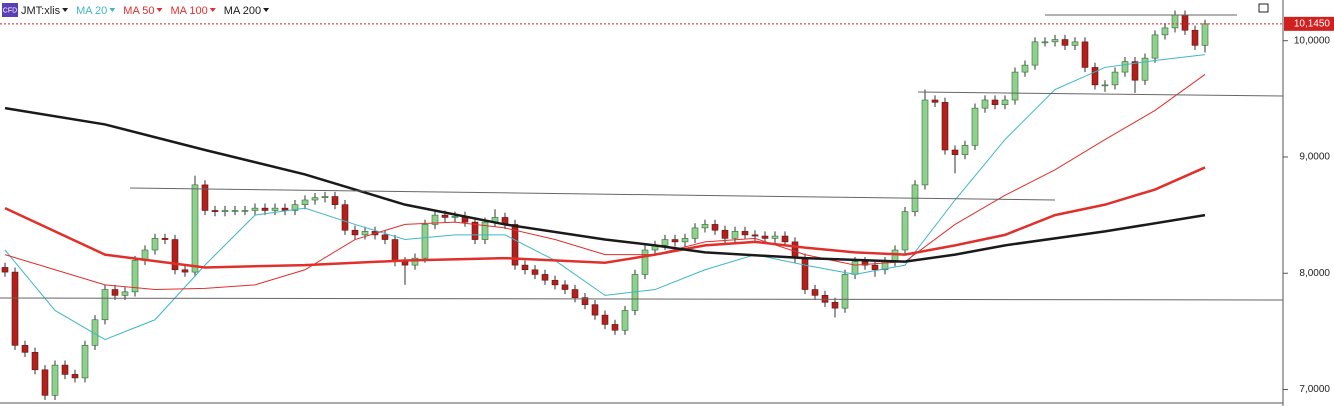 The image size is (1334, 406). What do you see at coordinates (1314, 389) in the screenshot?
I see `y-tick-label: 7,0000` at bounding box center [1314, 389].